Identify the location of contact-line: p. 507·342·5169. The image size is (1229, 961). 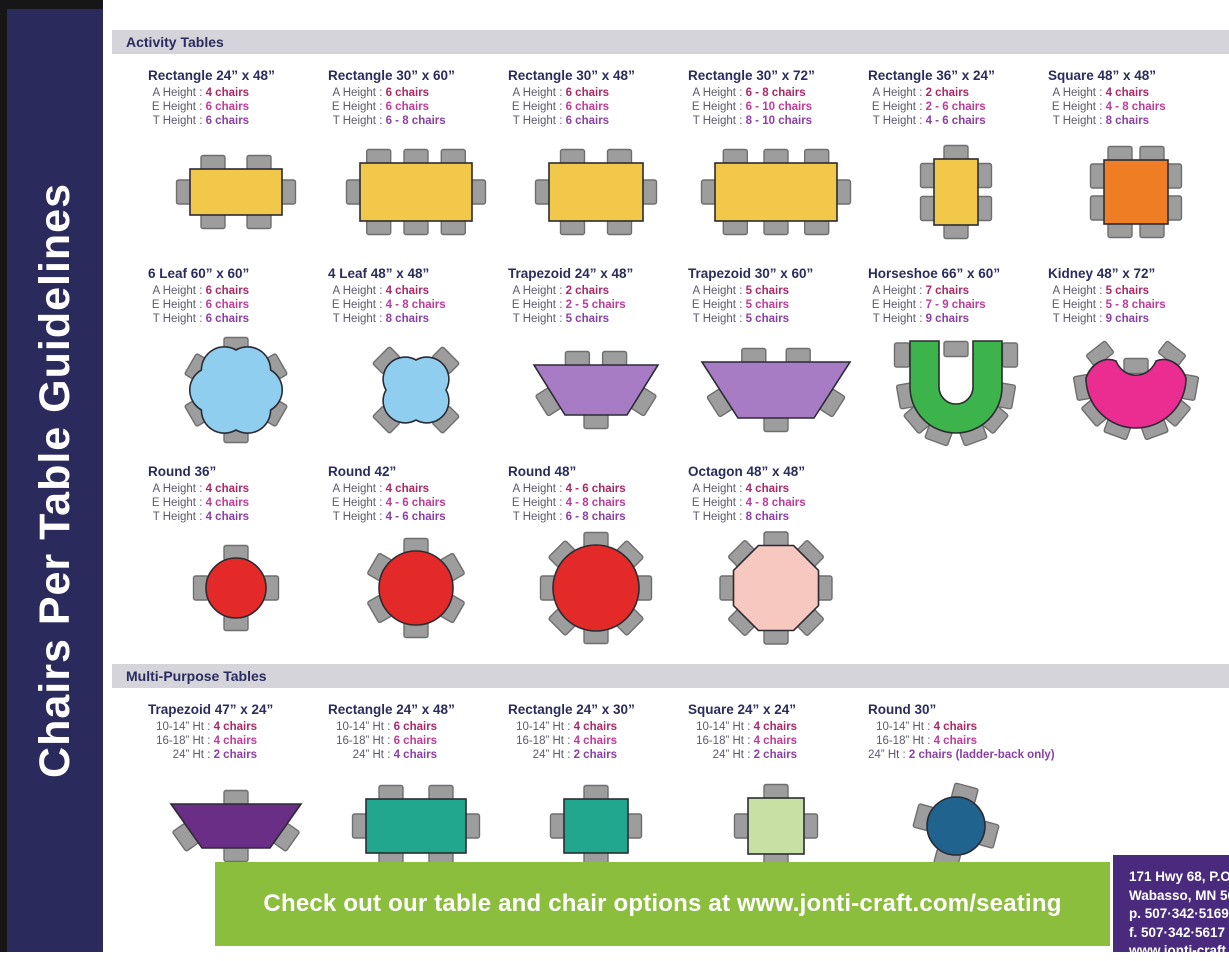
(1179, 913).